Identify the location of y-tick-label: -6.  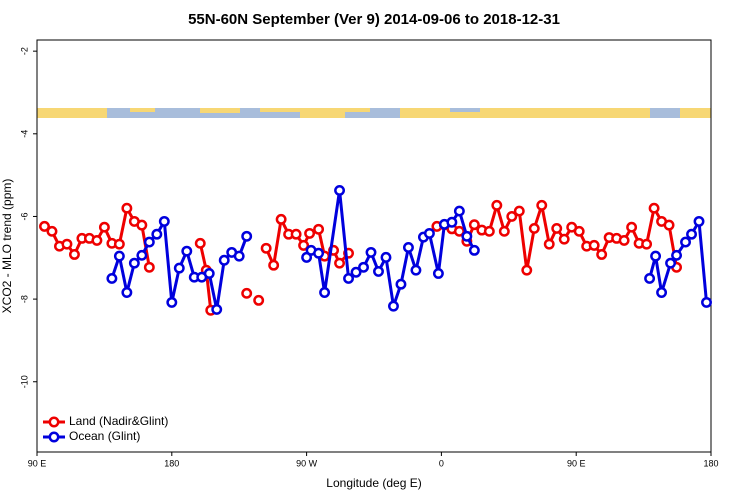
(24, 216).